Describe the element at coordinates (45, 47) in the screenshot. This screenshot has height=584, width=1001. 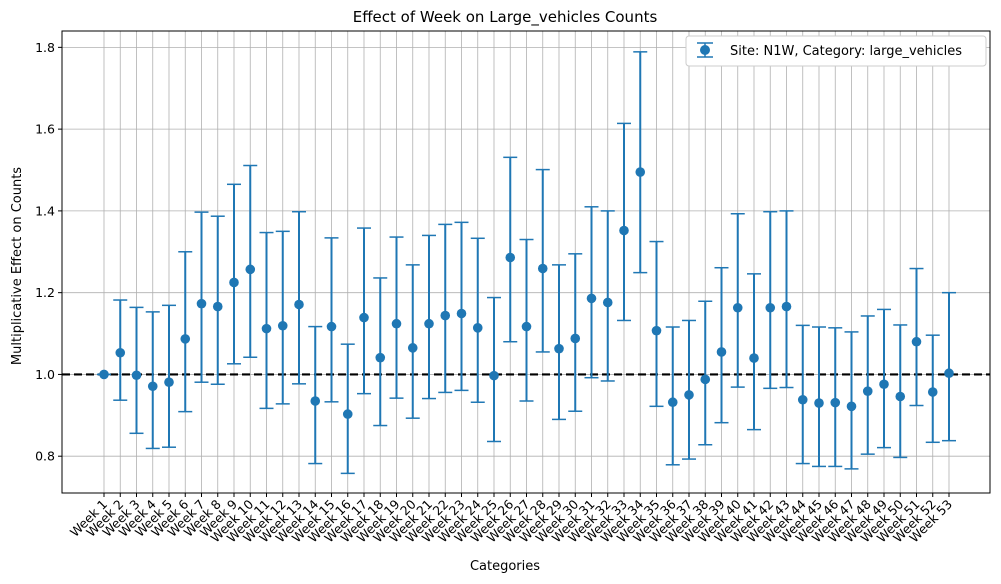
I see `y-tick-label: 1.8` at that location.